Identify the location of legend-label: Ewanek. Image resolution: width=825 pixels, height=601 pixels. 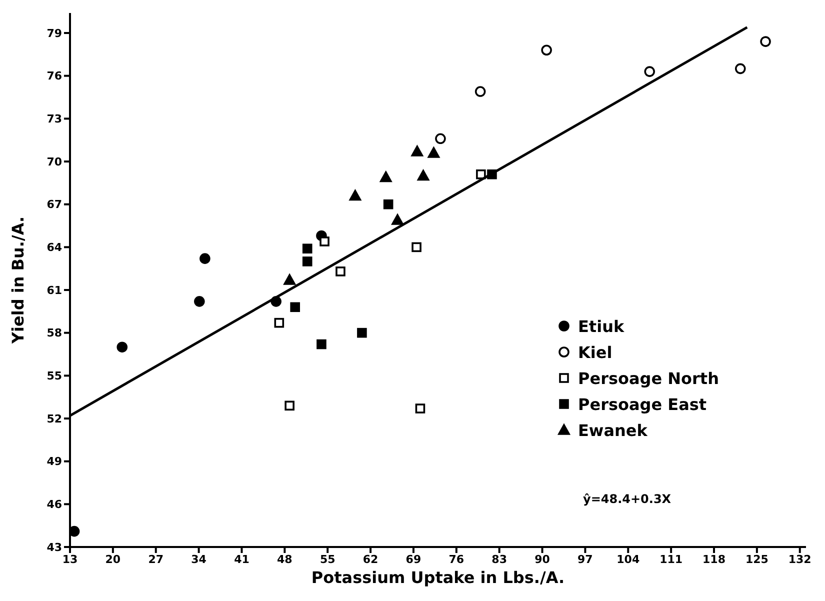
(613, 430).